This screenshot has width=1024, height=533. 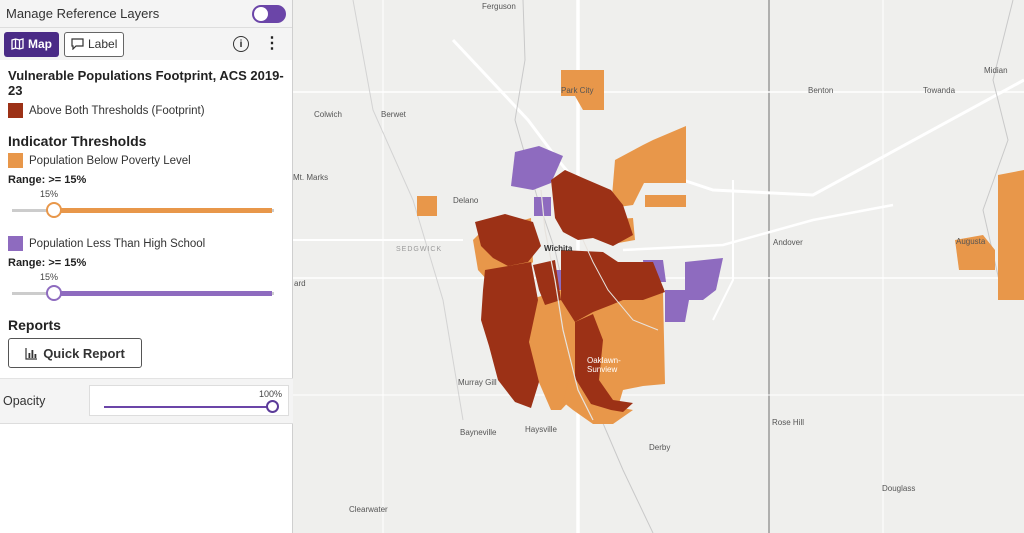 What do you see at coordinates (368, 509) in the screenshot?
I see `place-label-clearwater: Clearwater` at bounding box center [368, 509].